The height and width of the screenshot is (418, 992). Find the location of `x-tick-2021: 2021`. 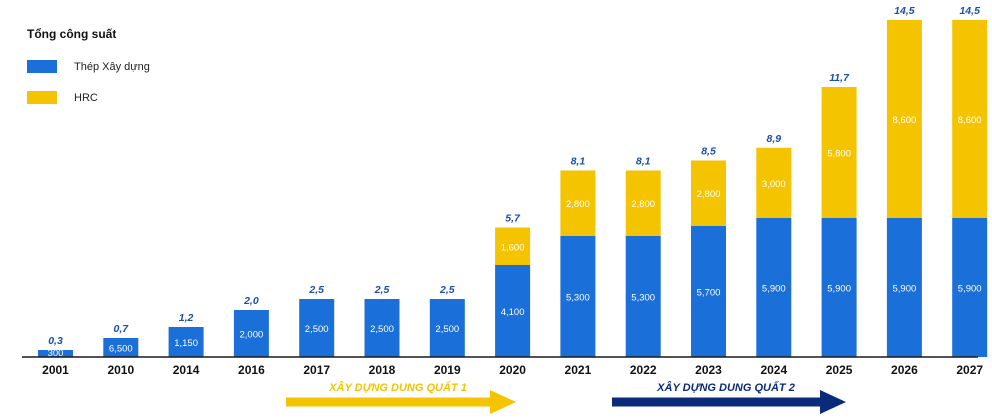

x-tick-2021: 2021 is located at coordinates (578, 370).